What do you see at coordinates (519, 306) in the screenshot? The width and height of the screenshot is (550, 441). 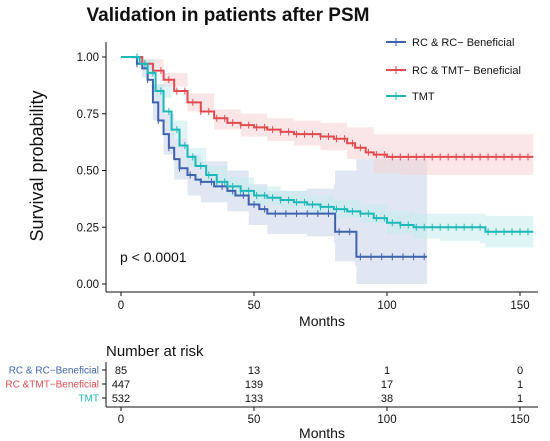 I see `x-tick-label: 150` at bounding box center [519, 306].